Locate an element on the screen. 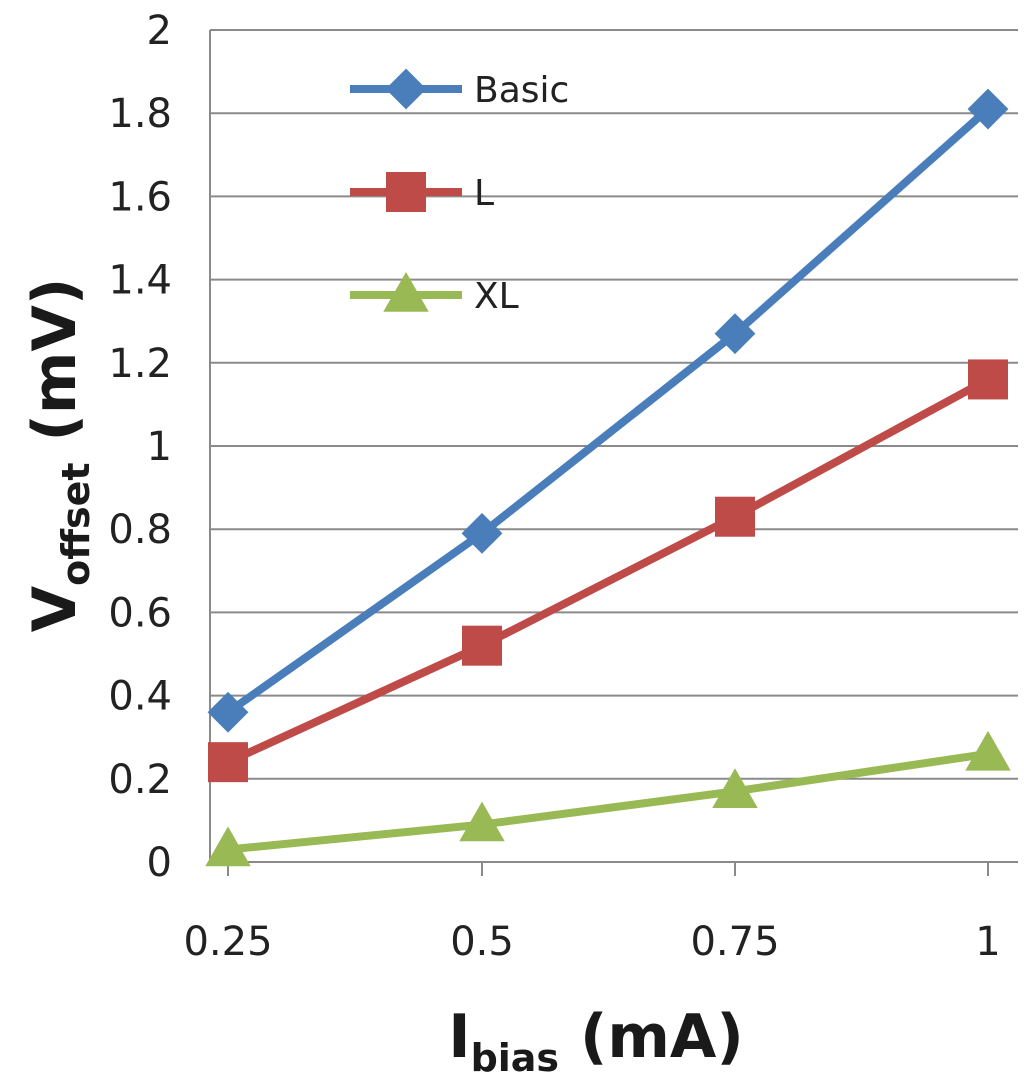  legend-marker-basic is located at coordinates (406, 89).